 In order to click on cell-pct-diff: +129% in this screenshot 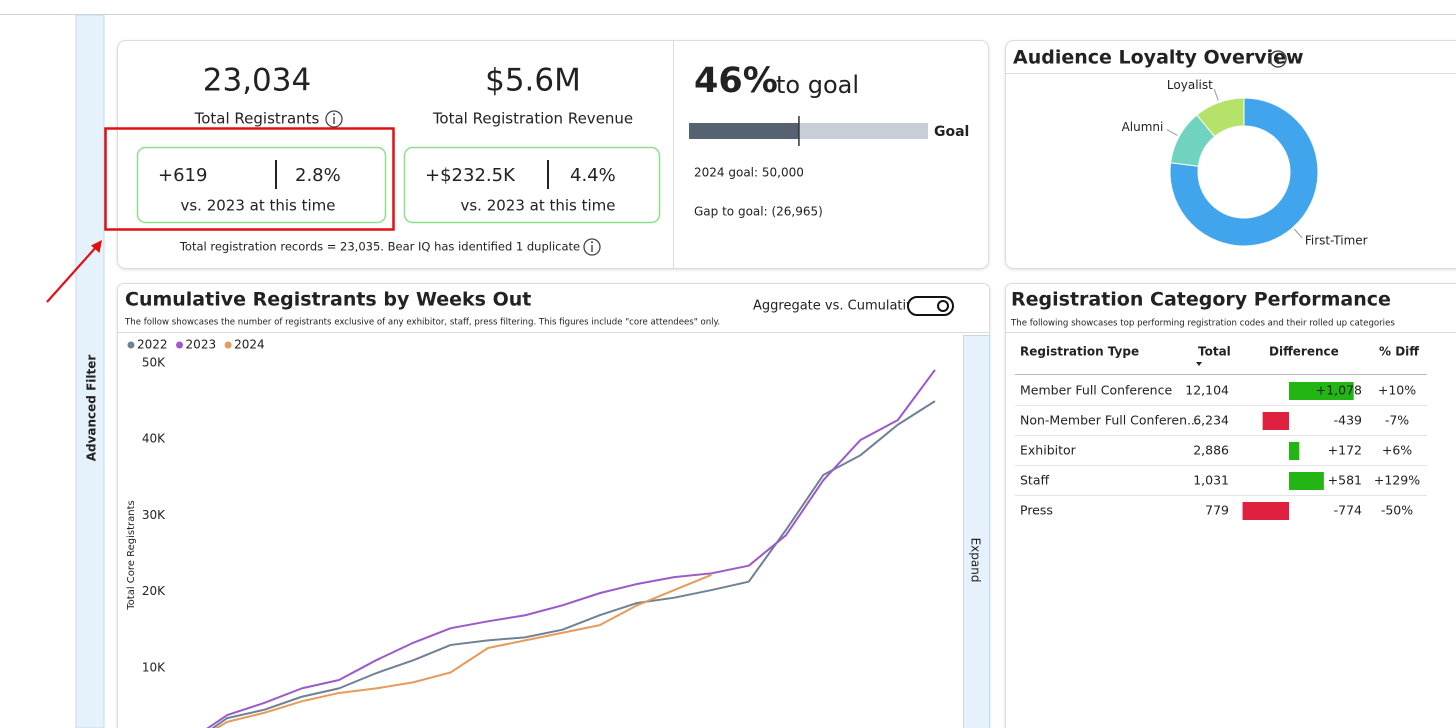, I will do `click(1397, 480)`.